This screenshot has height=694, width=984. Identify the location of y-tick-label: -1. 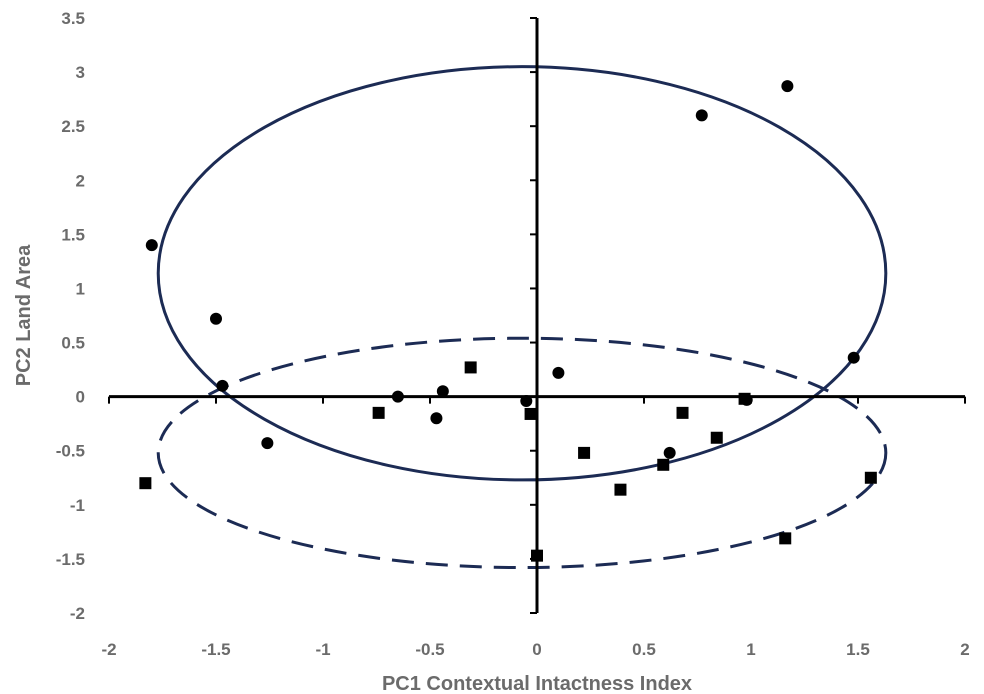
(77, 505).